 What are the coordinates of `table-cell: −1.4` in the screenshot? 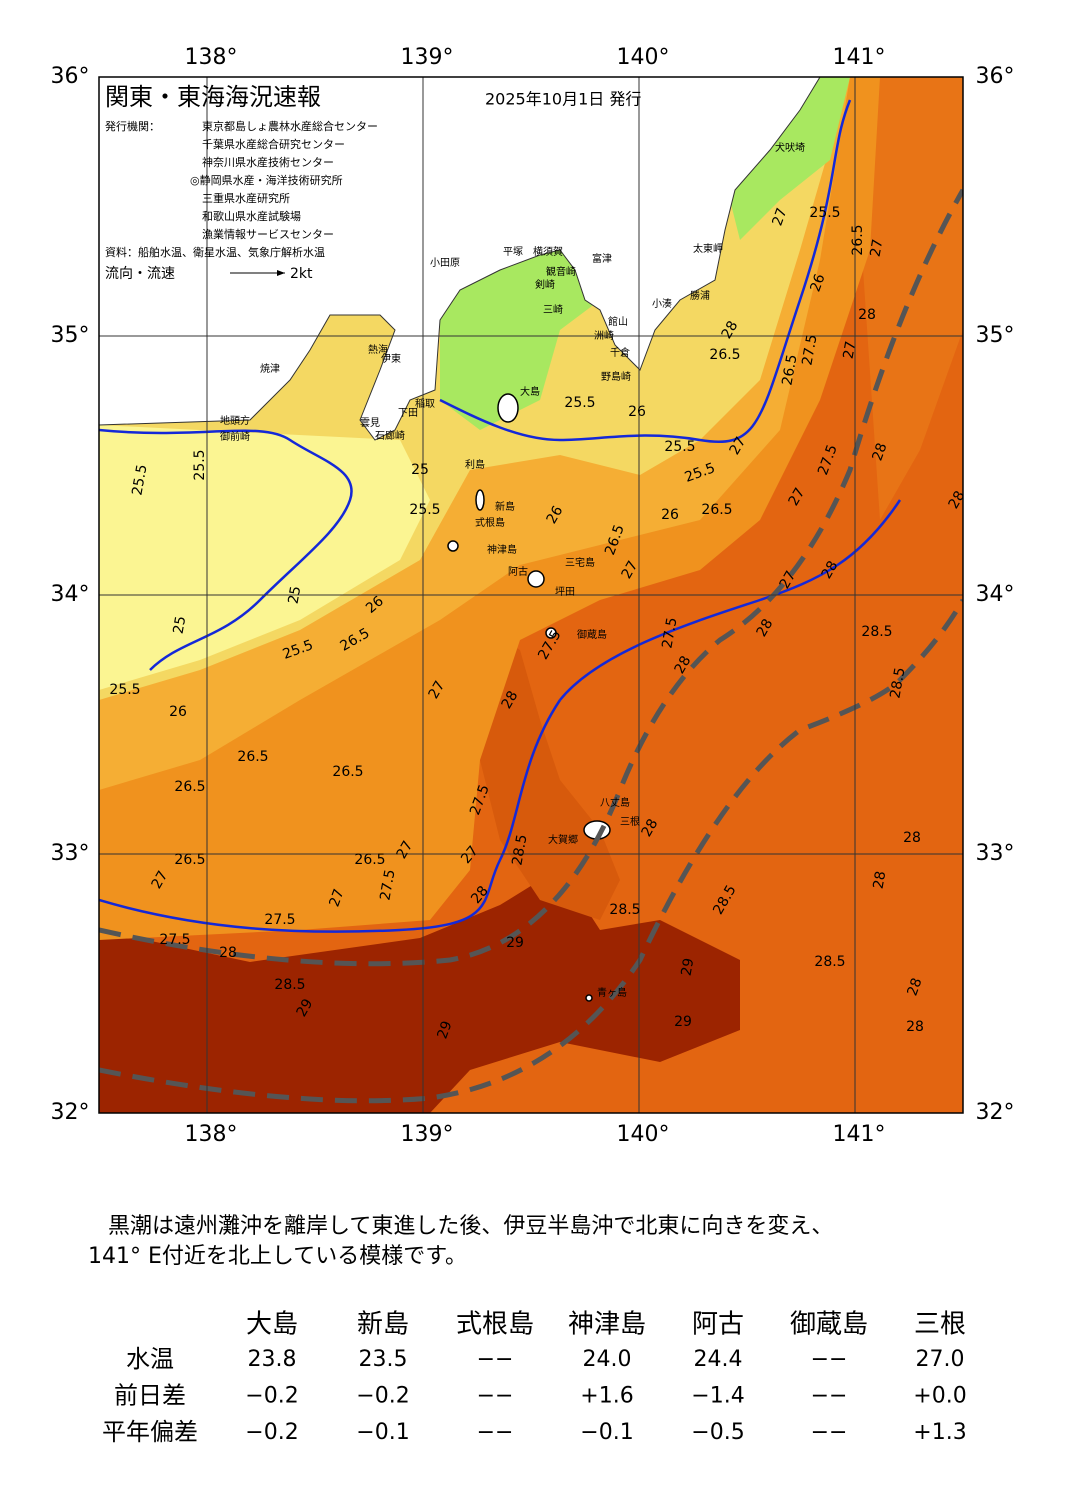 It's located at (717, 1396).